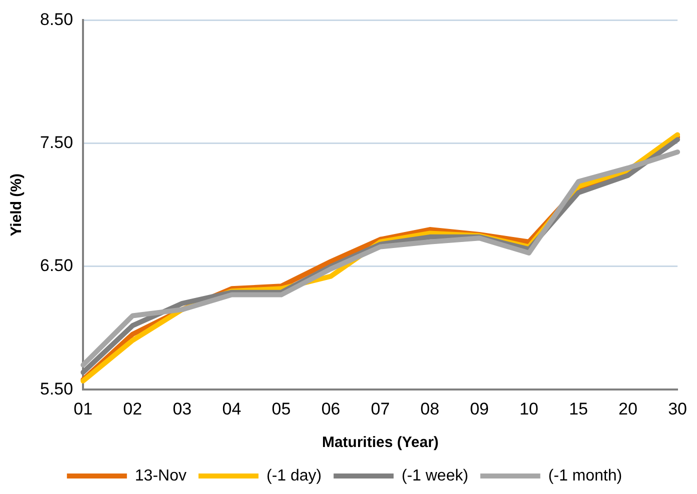 This screenshot has height=494, width=697. Describe the element at coordinates (232, 408) in the screenshot. I see `x-tick-label: 04` at that location.